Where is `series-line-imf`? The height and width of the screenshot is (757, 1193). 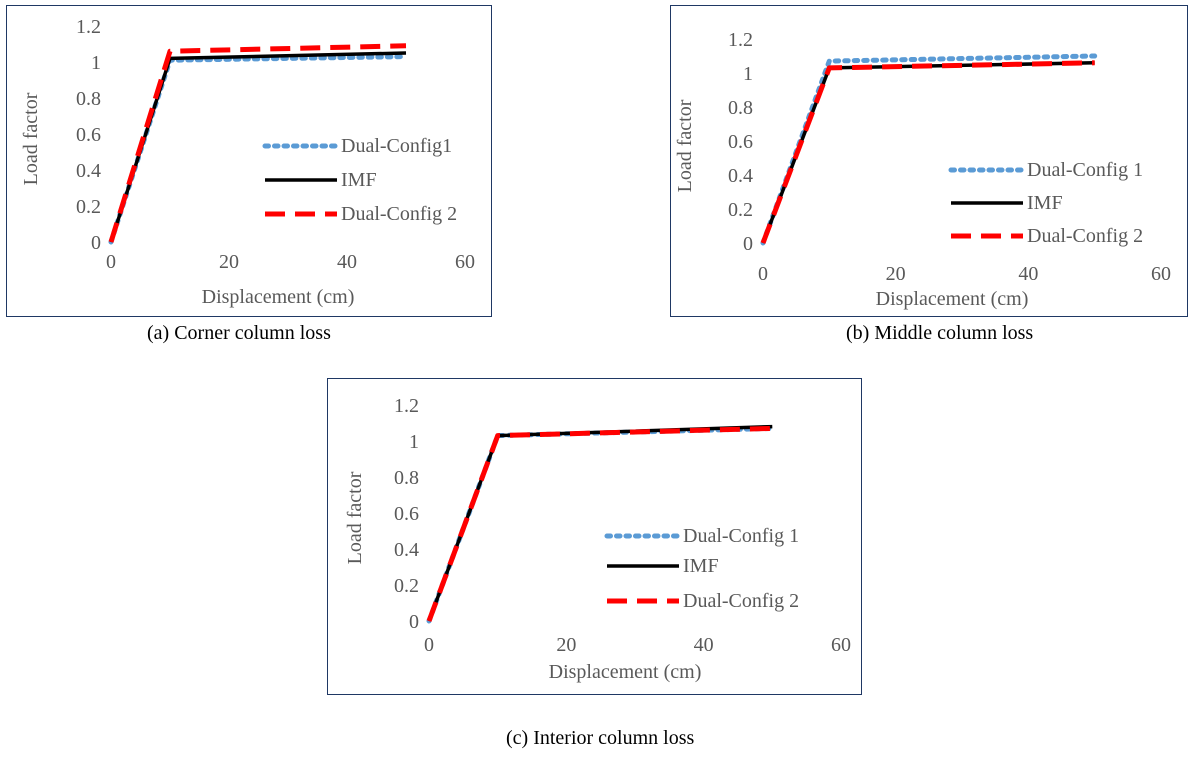 series-line-imf is located at coordinates (928, 152).